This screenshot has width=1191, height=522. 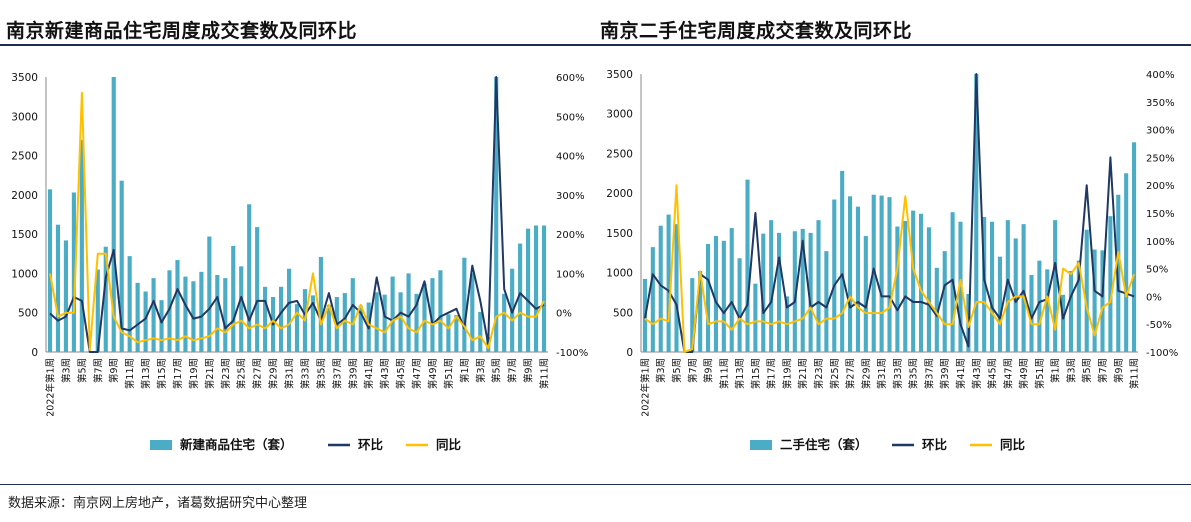 What do you see at coordinates (545, 373) in the screenshot?
I see `x-tick-label: 第11周` at bounding box center [545, 373].